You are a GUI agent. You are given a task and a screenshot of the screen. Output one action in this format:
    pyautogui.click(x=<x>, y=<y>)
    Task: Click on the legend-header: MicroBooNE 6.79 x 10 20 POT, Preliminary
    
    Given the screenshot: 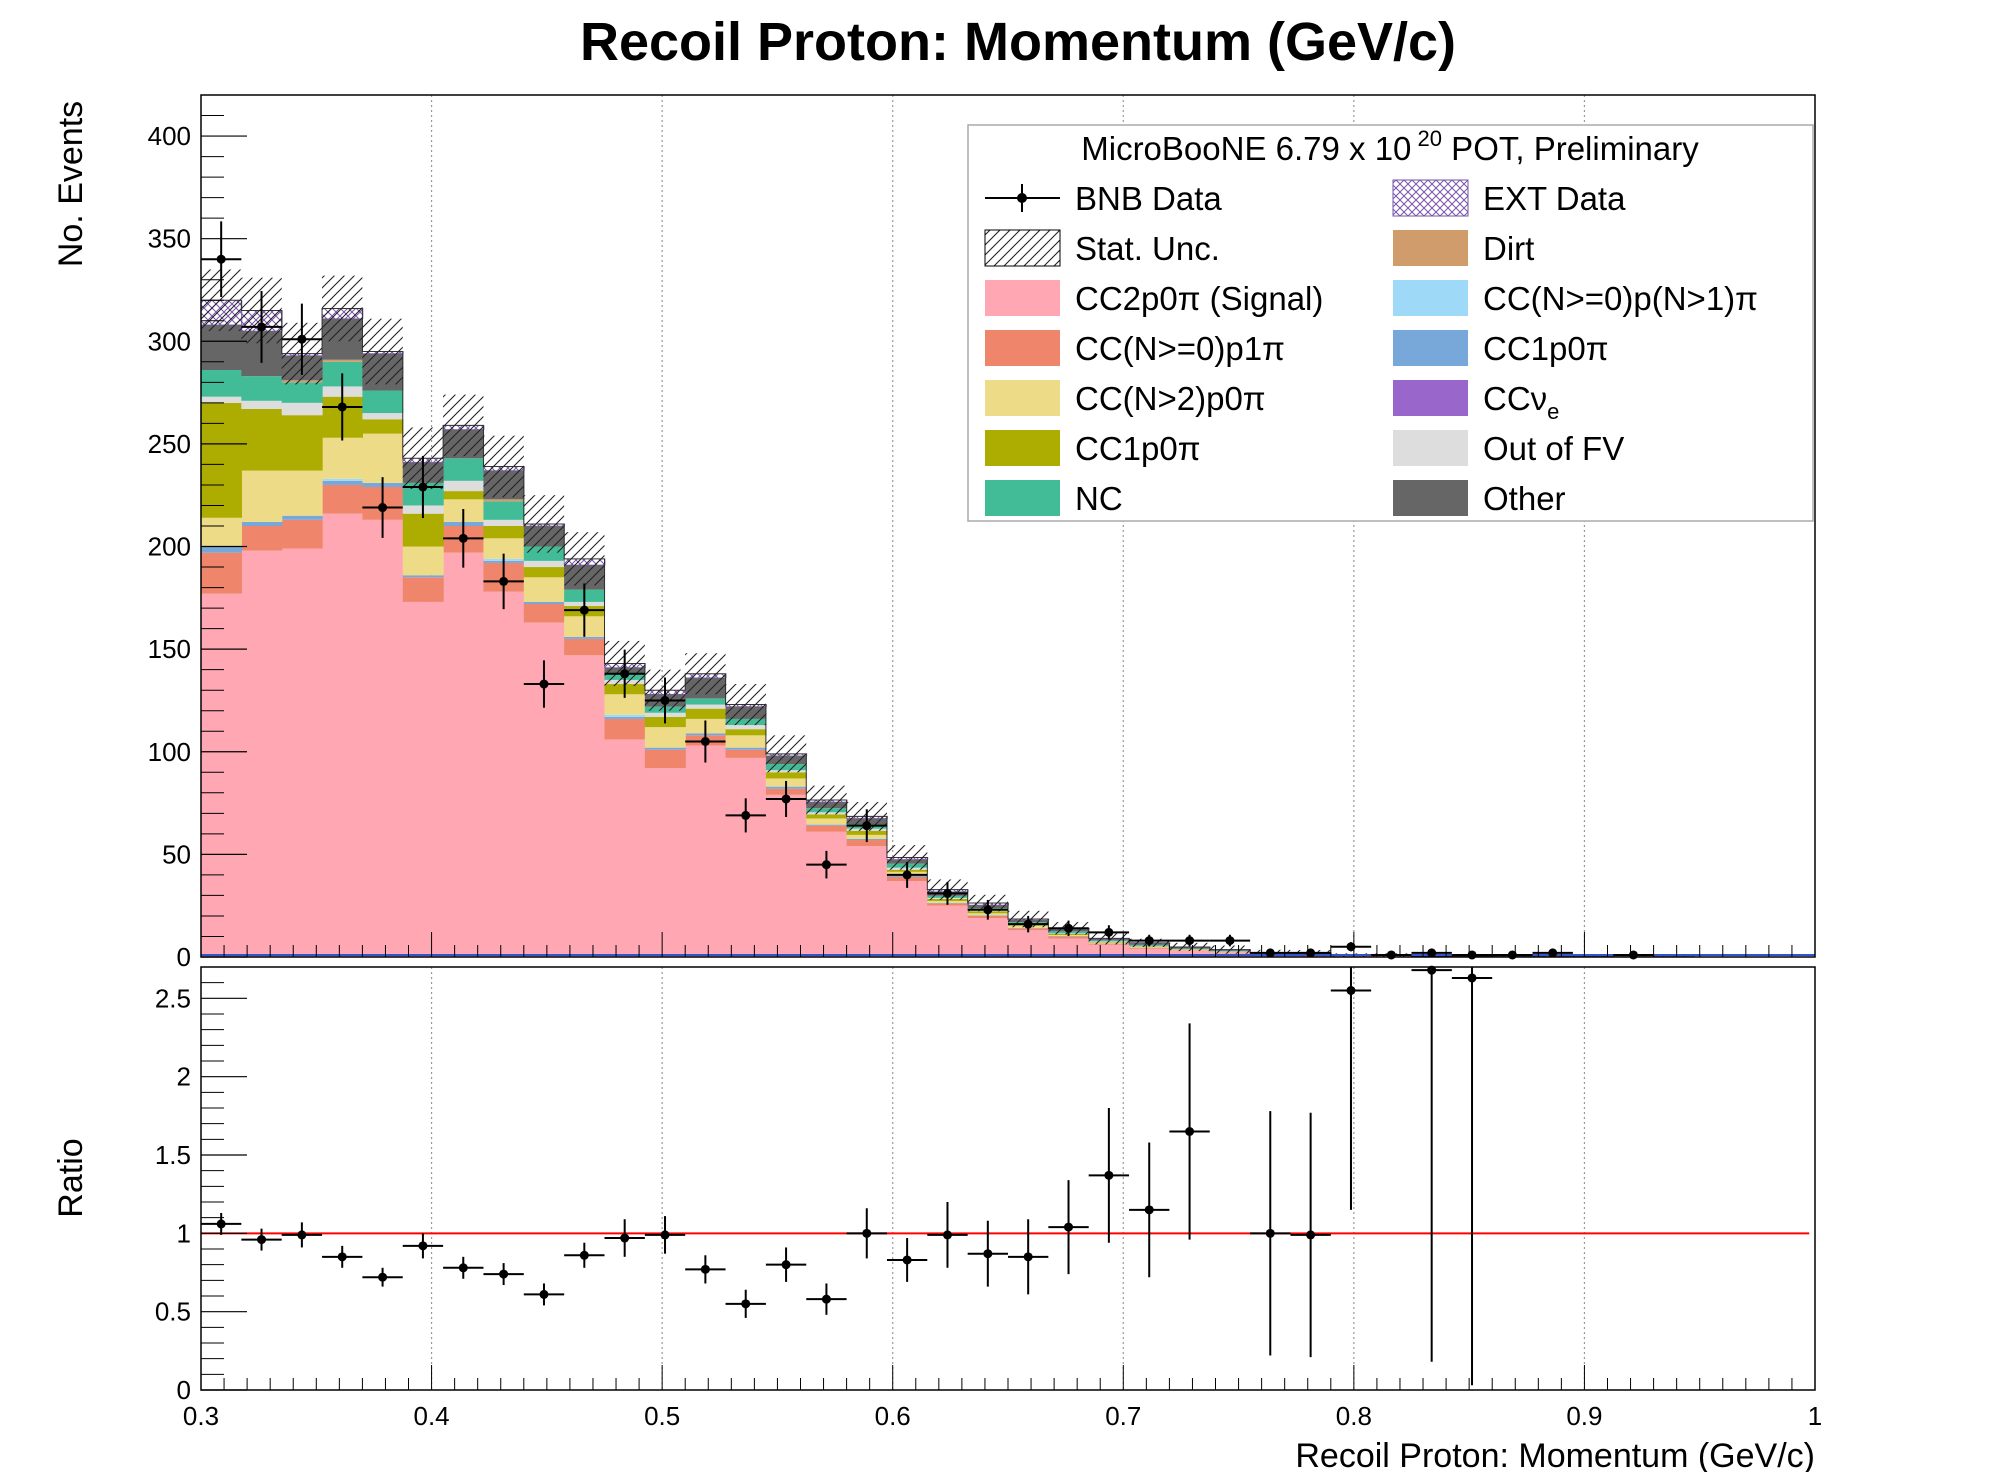 What is the action you would take?
    pyautogui.click(x=1390, y=146)
    